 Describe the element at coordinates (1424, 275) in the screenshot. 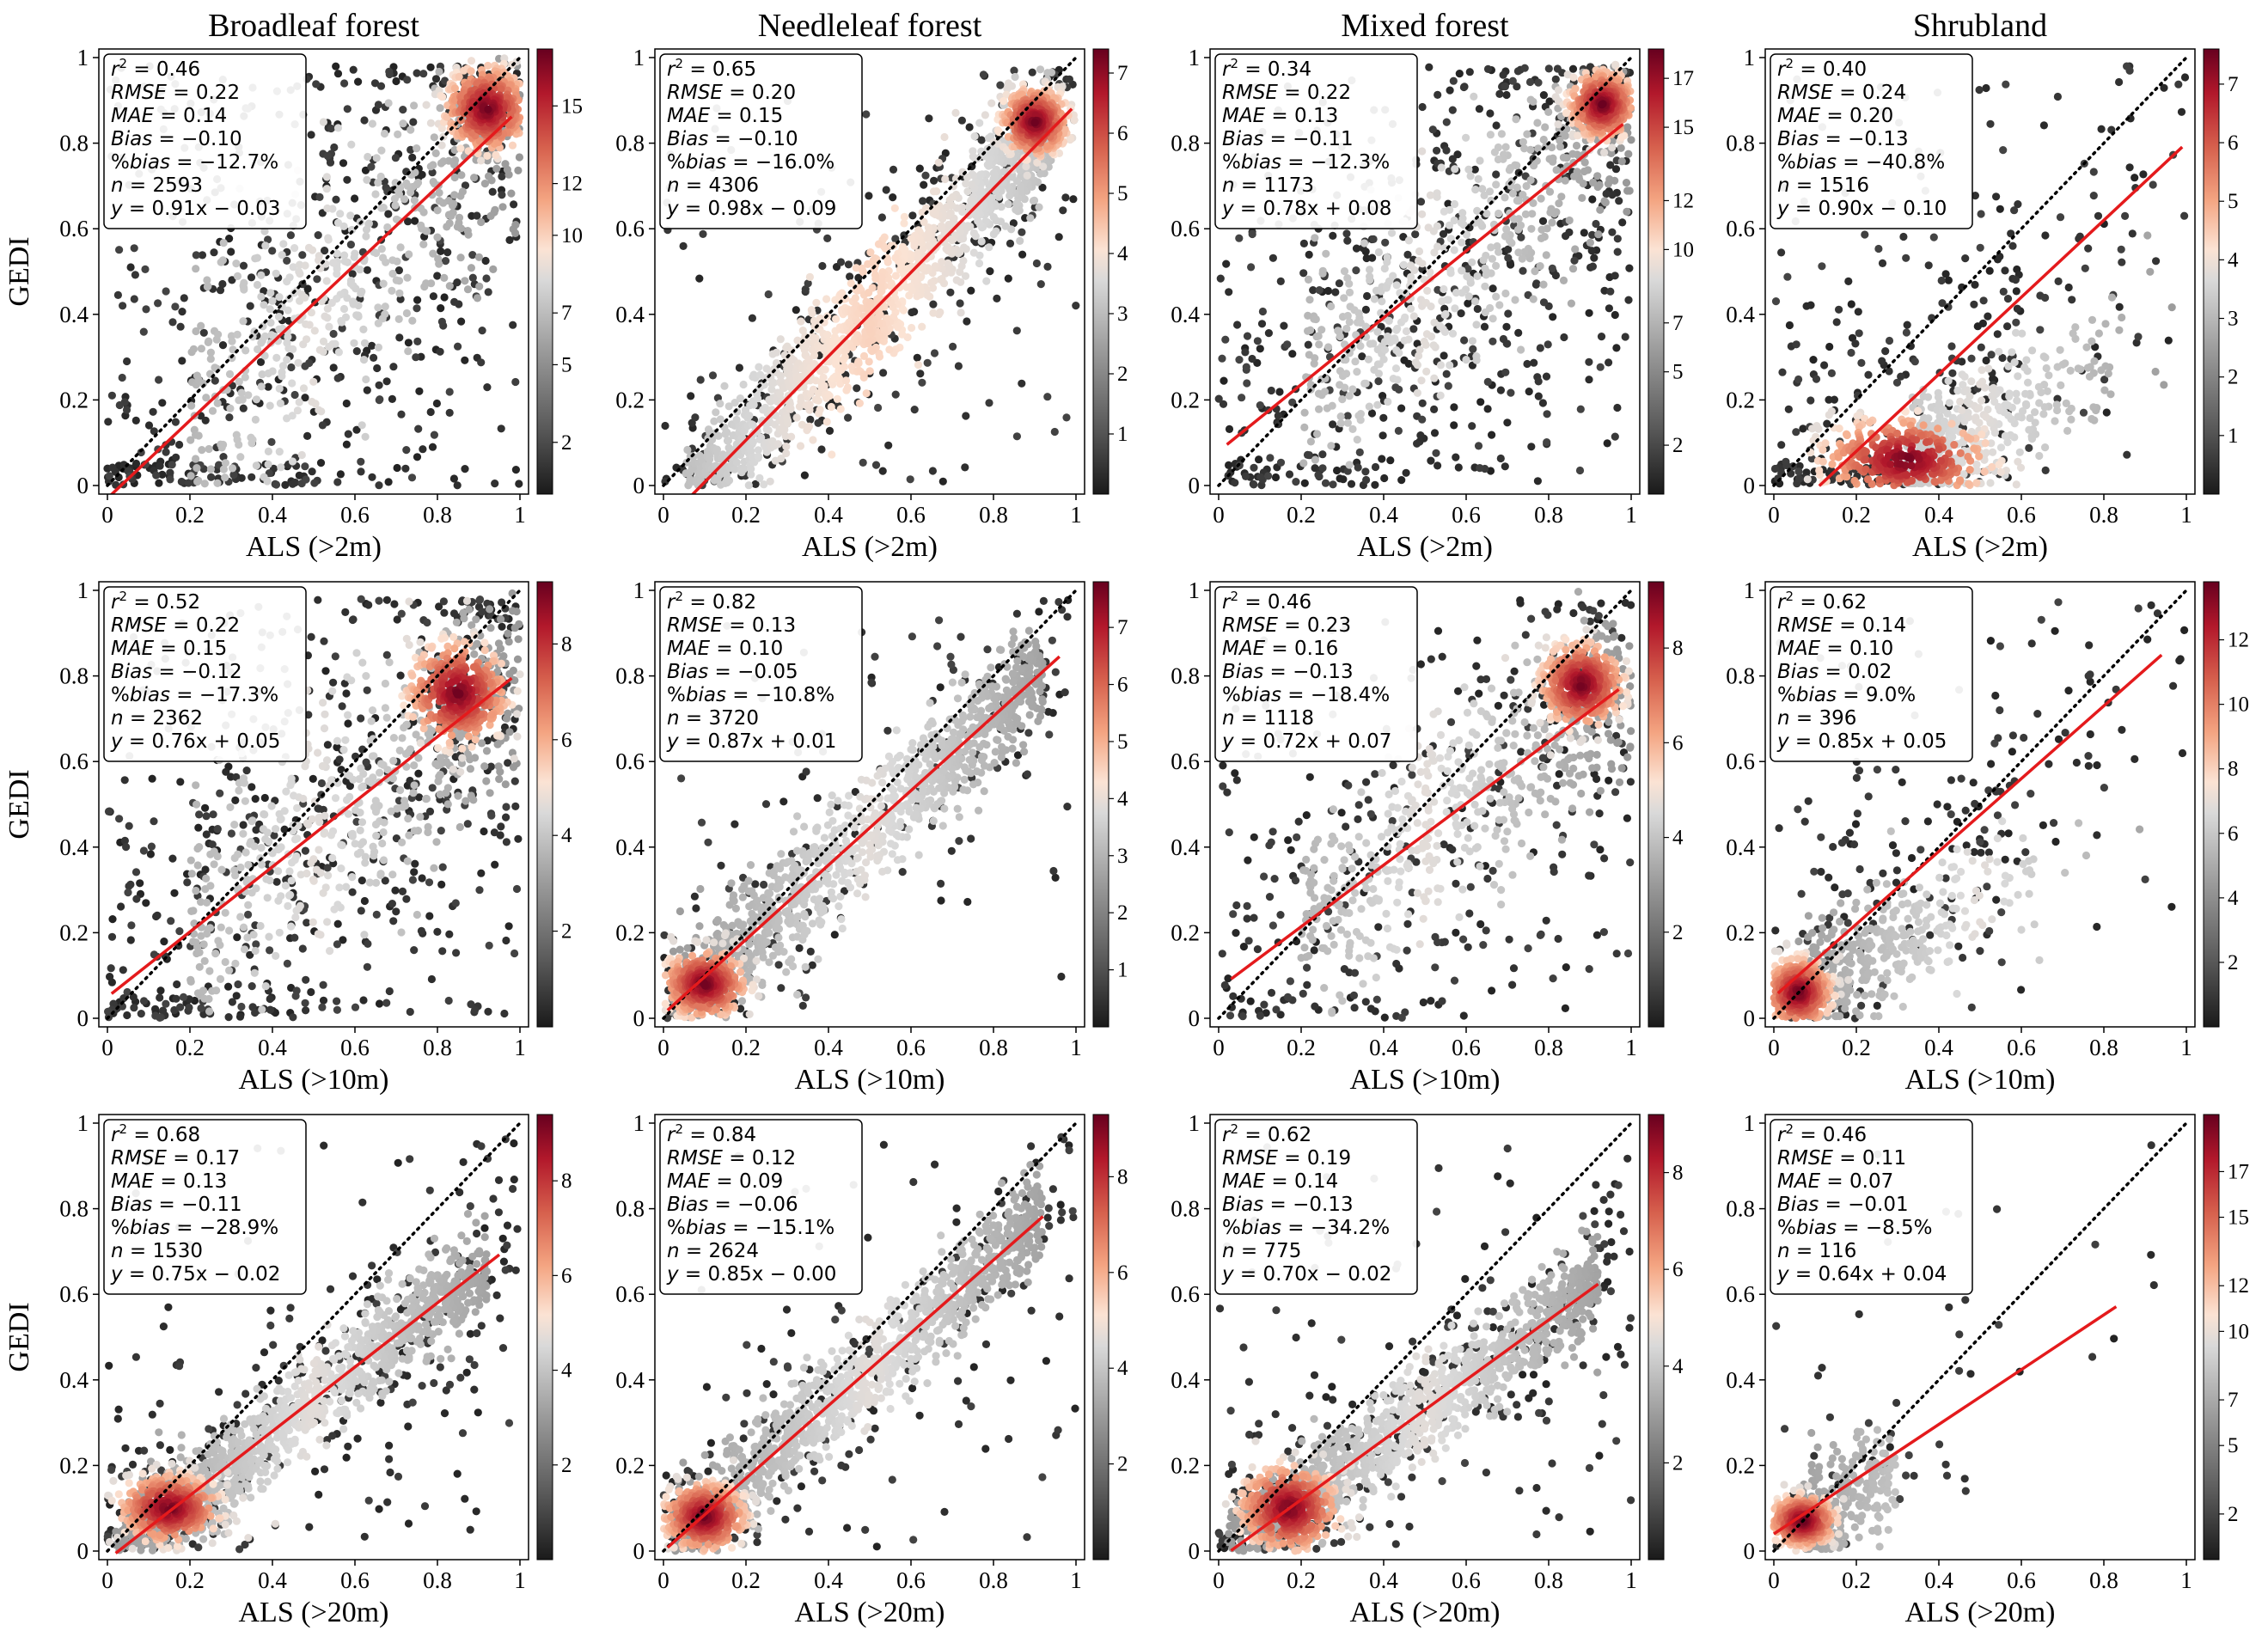

I see `scatter-points` at that location.